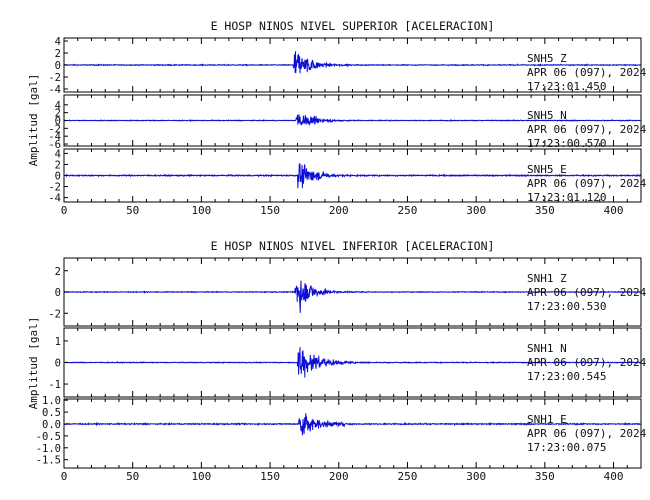 This screenshot has height=500, width=650. Describe the element at coordinates (566, 197) in the screenshot. I see `record-time: 17:23:01.120` at that location.